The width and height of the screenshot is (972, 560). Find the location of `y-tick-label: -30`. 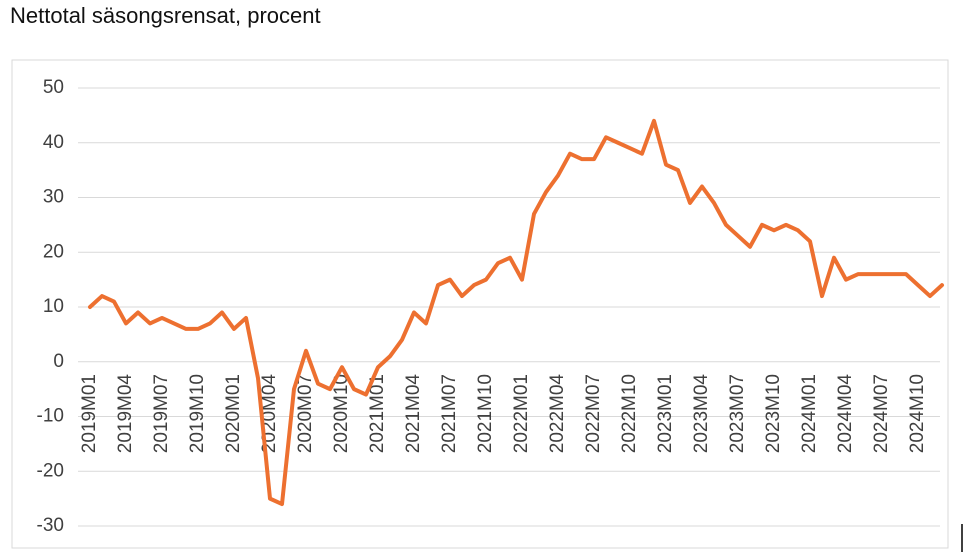

y-tick-label: -30 is located at coordinates (50, 525).